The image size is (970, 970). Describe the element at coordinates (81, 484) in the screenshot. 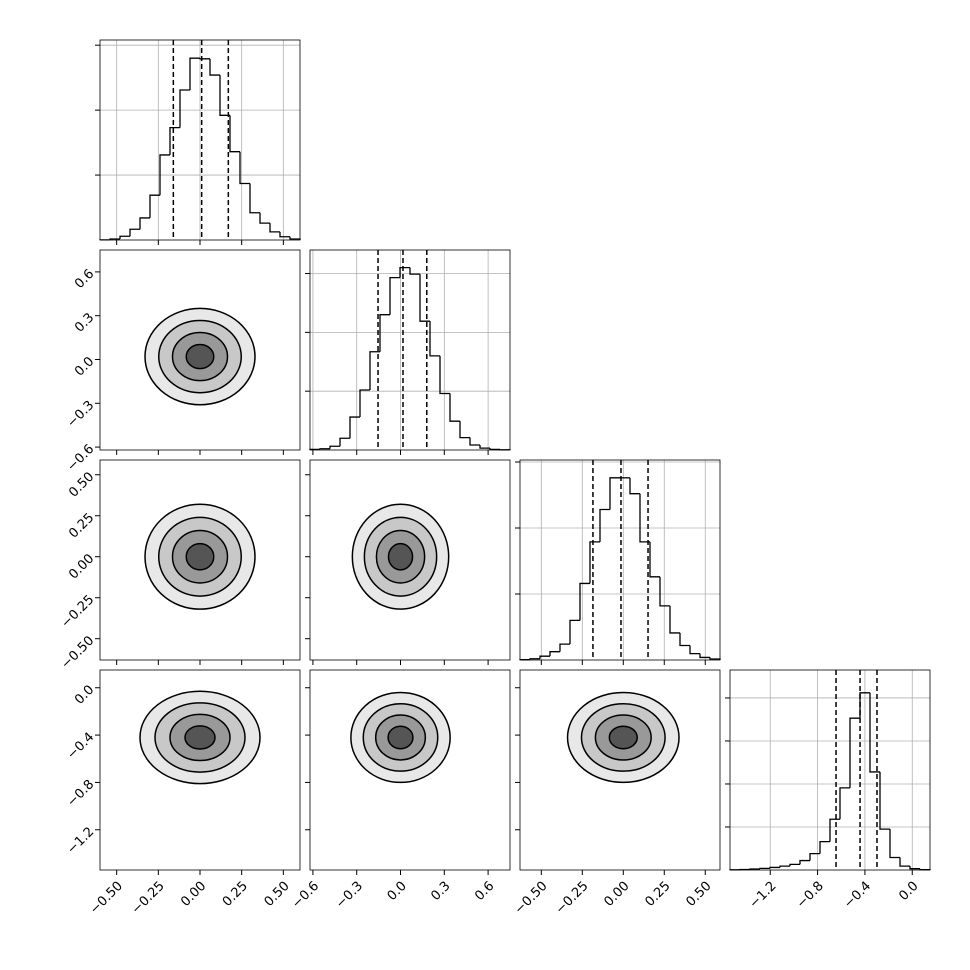

I see `y-tick-label: 0.50` at that location.